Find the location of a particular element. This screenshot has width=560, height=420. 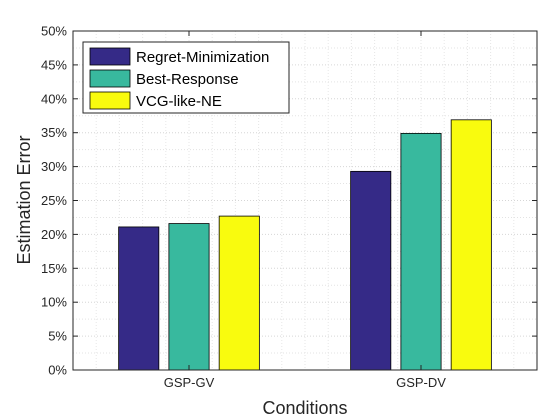

x-tick-label: GSP-DV is located at coordinates (421, 382).